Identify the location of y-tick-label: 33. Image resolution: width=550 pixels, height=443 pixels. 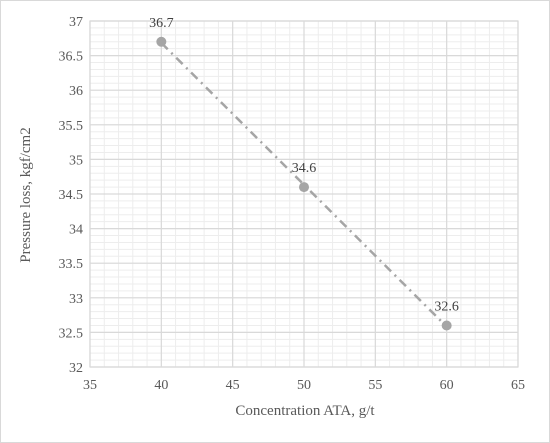
(76, 299).